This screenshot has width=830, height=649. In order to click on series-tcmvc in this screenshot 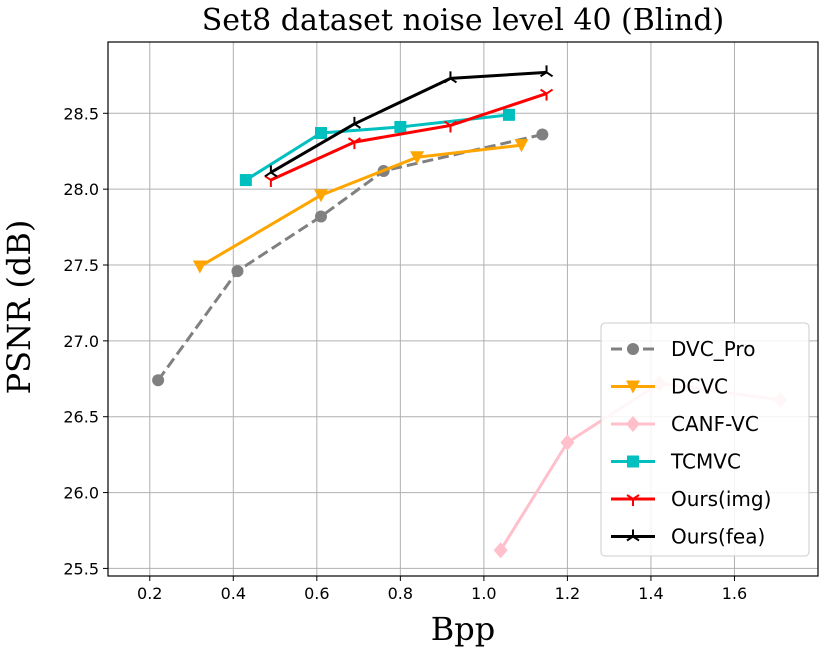, I will do `click(377, 147)`.